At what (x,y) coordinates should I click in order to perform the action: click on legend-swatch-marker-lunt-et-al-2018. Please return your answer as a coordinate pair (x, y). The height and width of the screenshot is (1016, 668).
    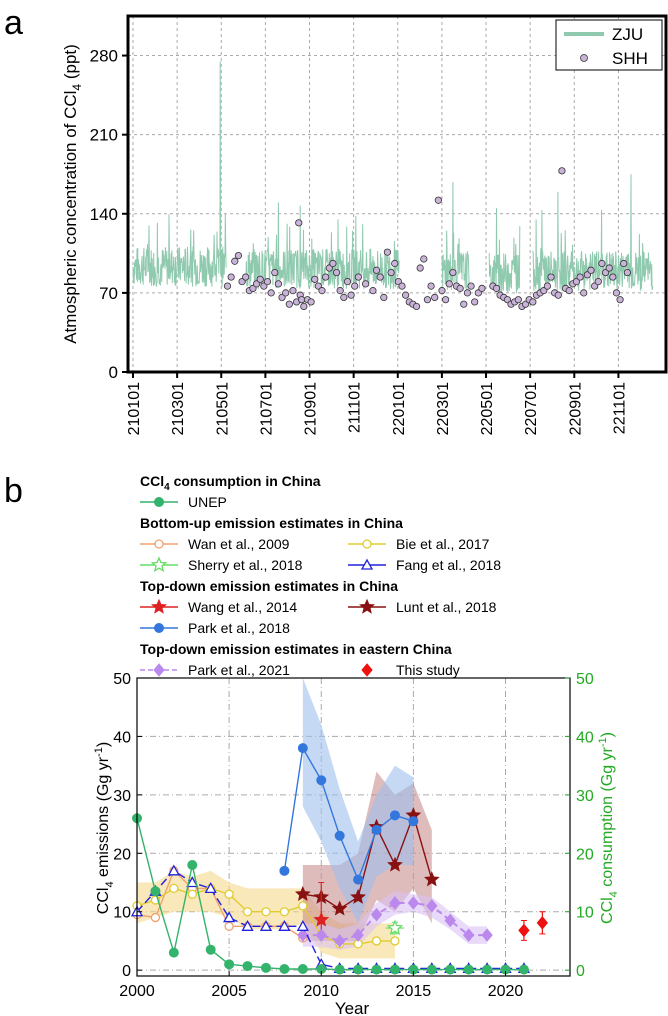
    Looking at the image, I should click on (367, 606).